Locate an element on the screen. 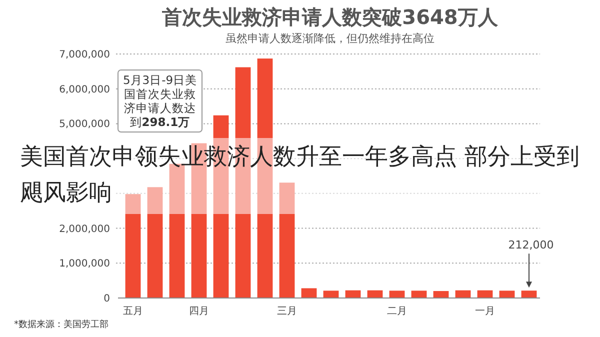 This screenshot has width=600, height=337. text: *数据来源：美国劳工部 is located at coordinates (61, 324).